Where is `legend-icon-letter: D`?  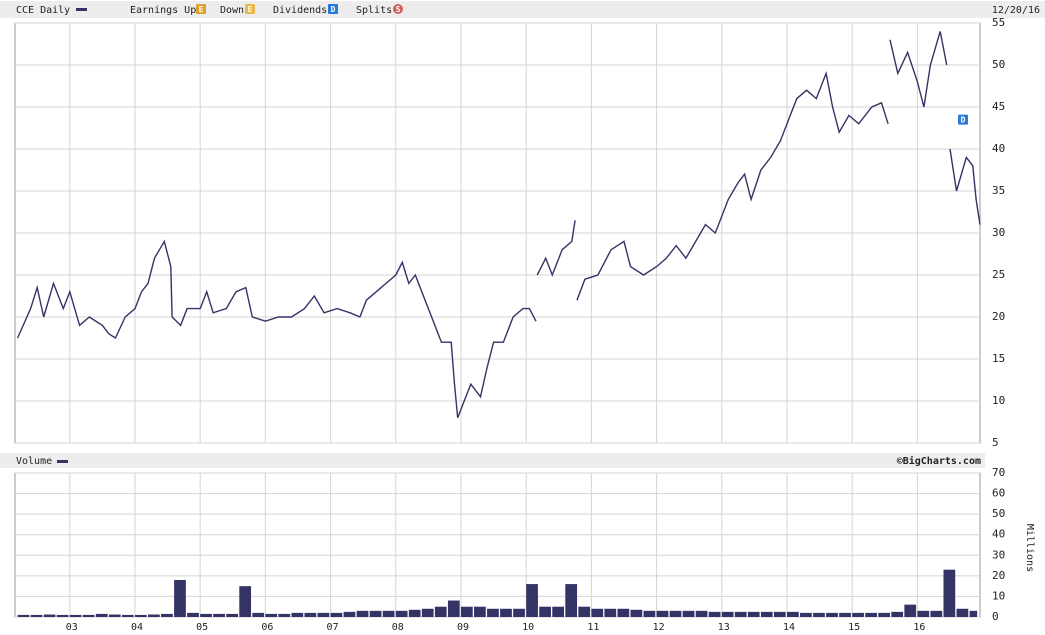
legend-icon-letter: D is located at coordinates (333, 9).